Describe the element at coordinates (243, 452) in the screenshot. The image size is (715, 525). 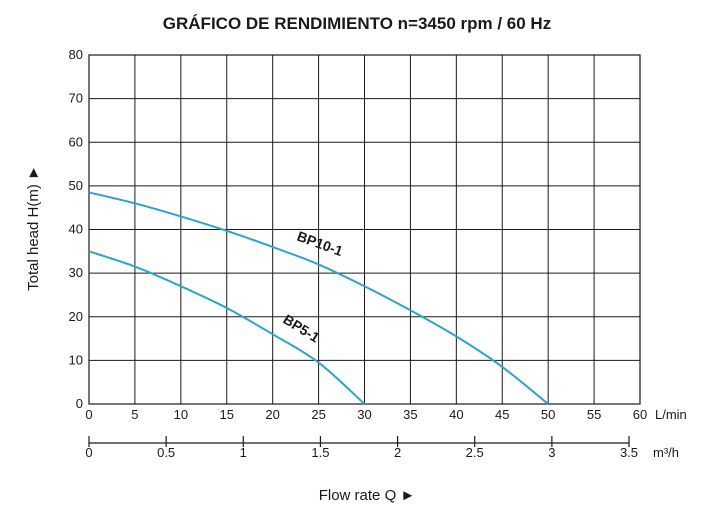
I see `secondary-x-tick-label: 1` at that location.